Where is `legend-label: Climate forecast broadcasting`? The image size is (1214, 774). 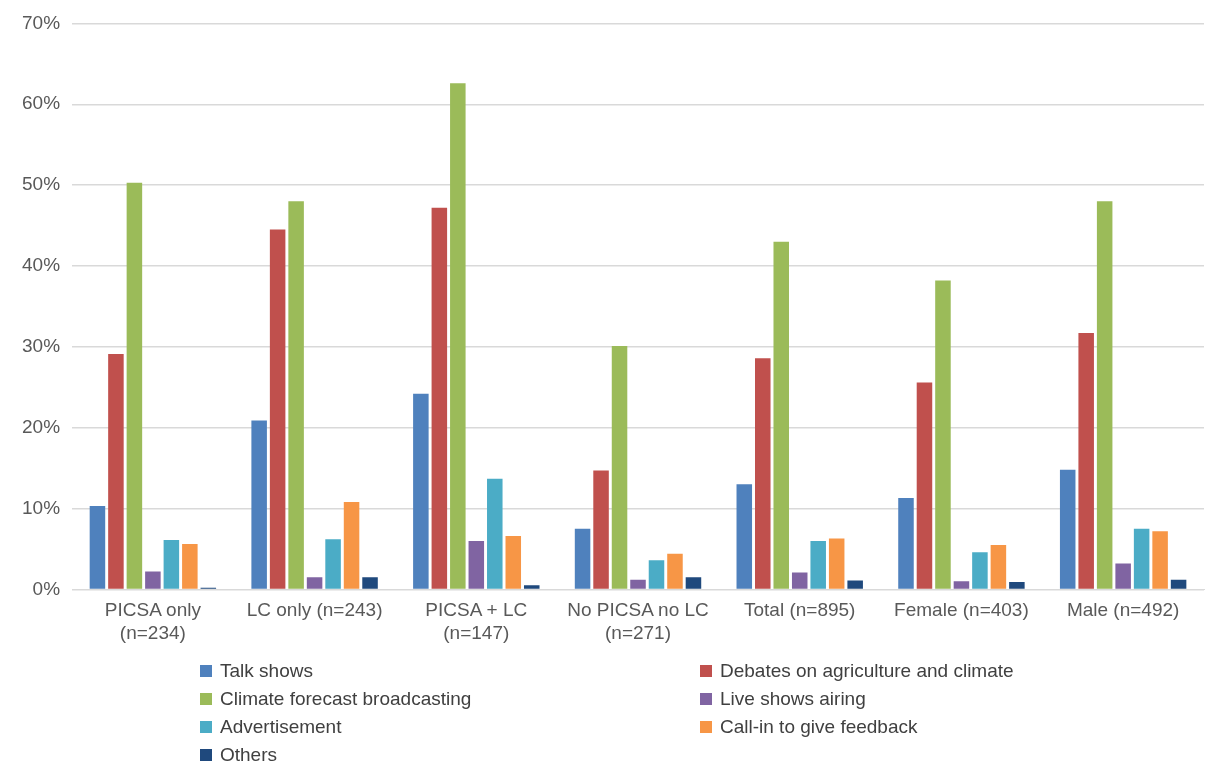
legend-label: Climate forecast broadcasting is located at coordinates (346, 699).